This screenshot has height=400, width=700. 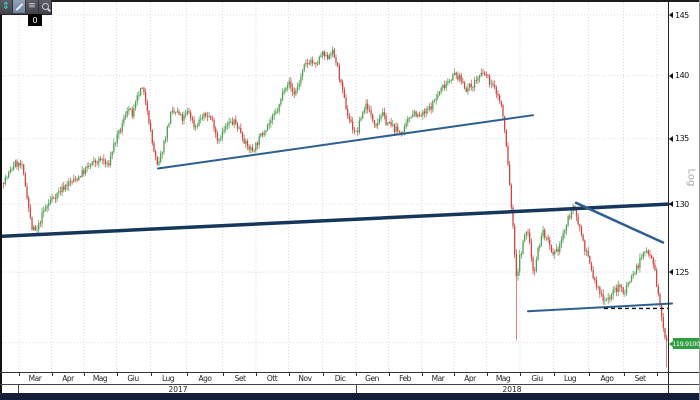 I want to click on drawing-toolbar: ⇕ ≡, so click(x=26, y=7).